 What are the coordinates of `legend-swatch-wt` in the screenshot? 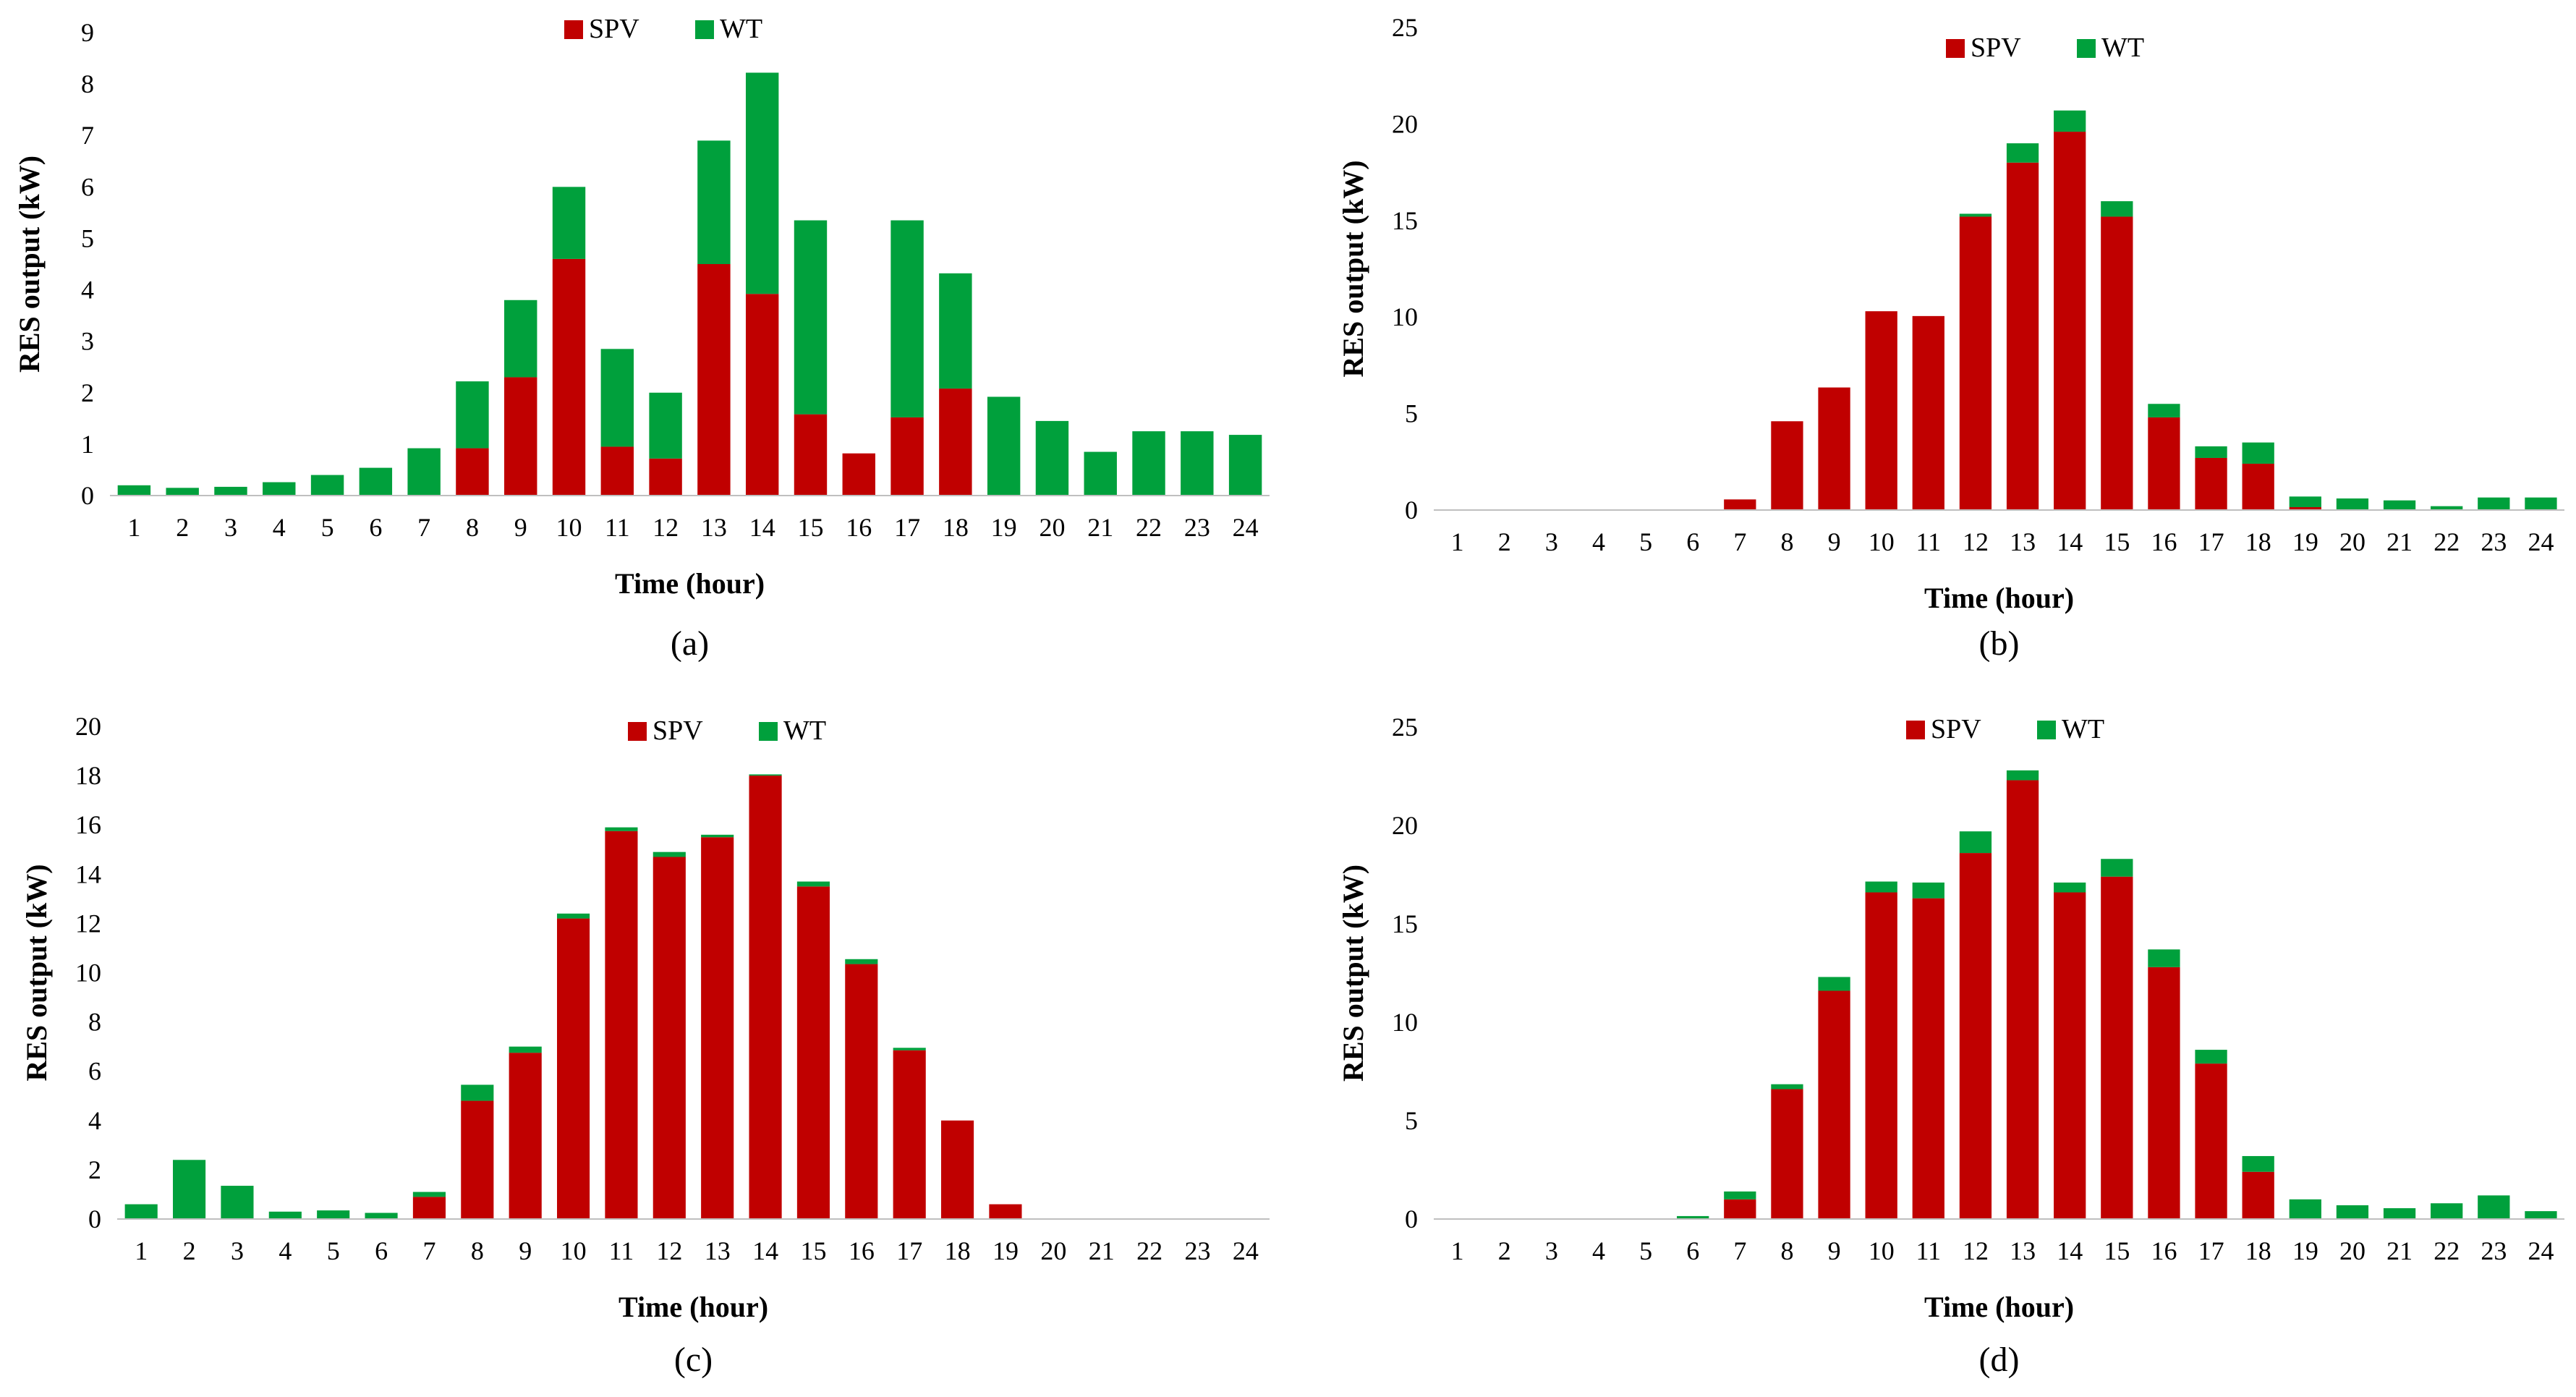 It's located at (2046, 730).